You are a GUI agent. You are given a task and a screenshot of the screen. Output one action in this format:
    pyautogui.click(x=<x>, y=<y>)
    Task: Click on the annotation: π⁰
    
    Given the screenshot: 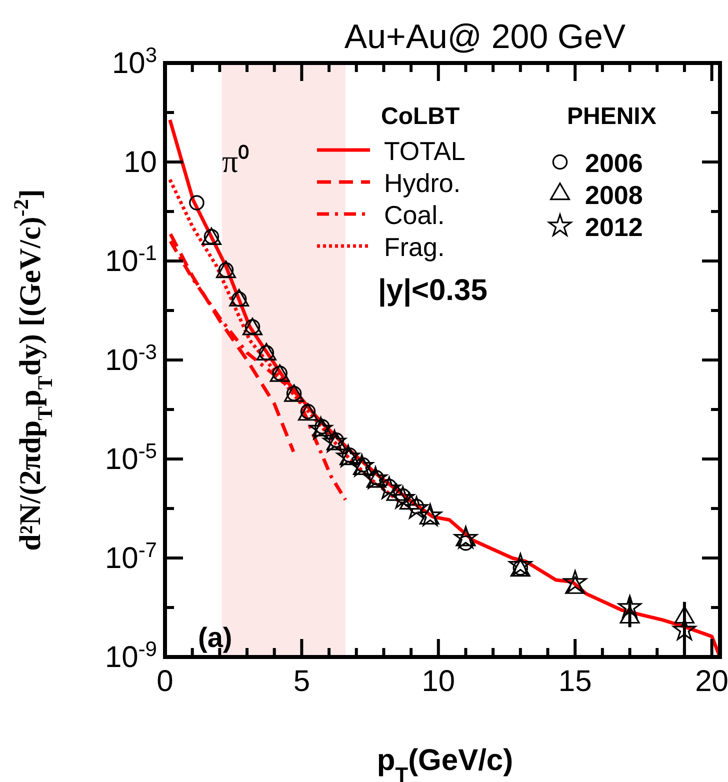 What is the action you would take?
    pyautogui.click(x=236, y=161)
    